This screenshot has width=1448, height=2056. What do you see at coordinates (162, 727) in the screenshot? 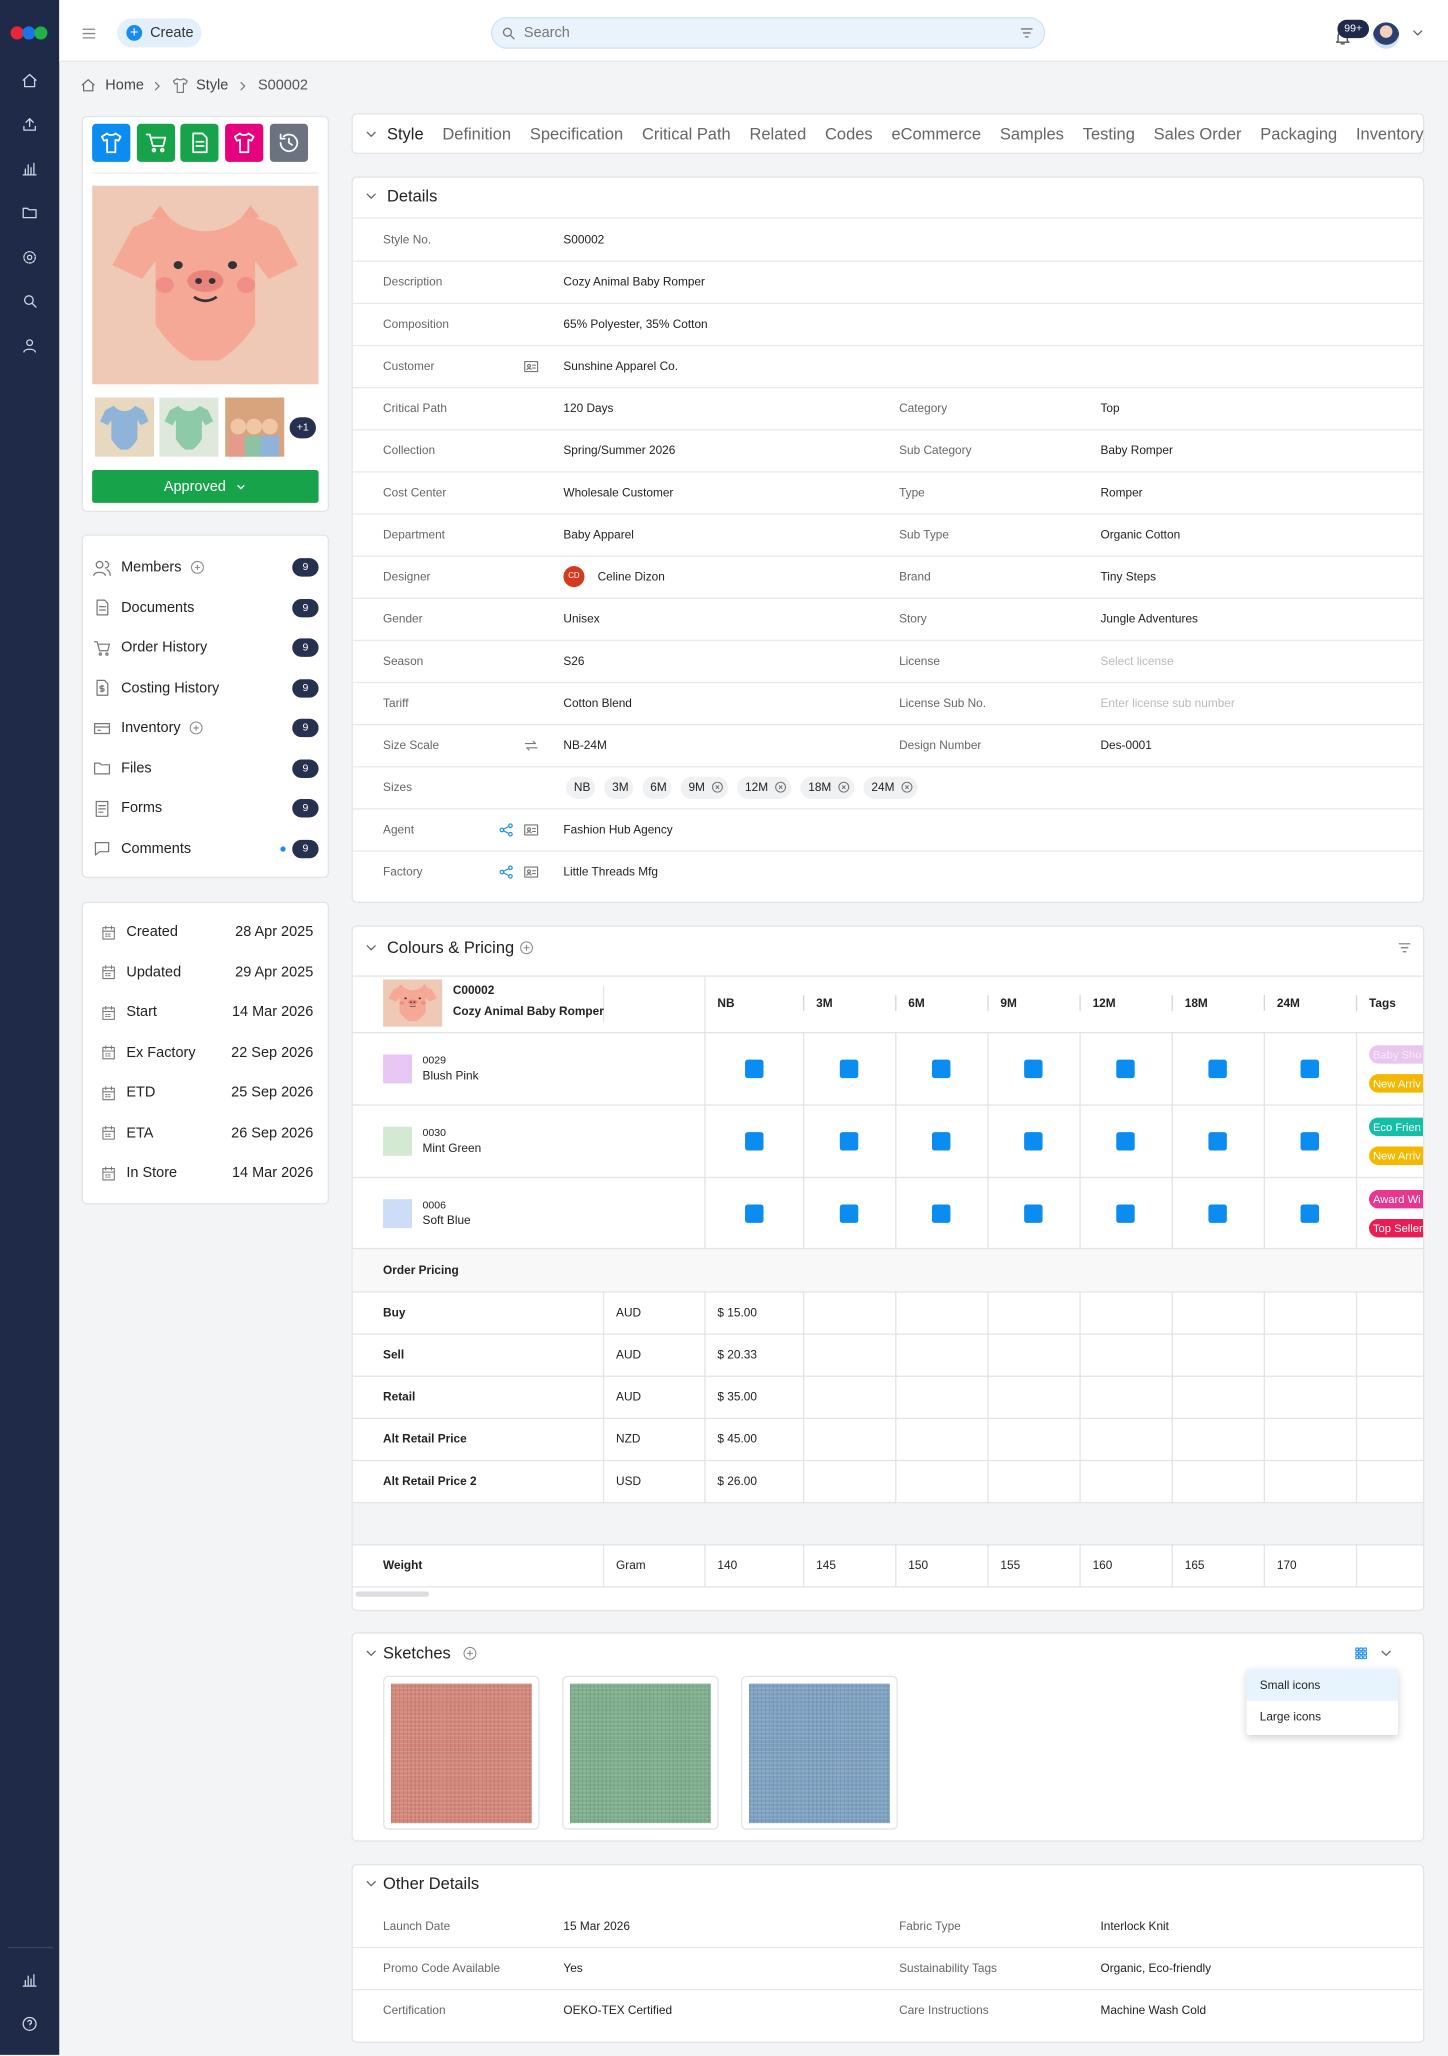
I see `link-row: Inventory` at bounding box center [162, 727].